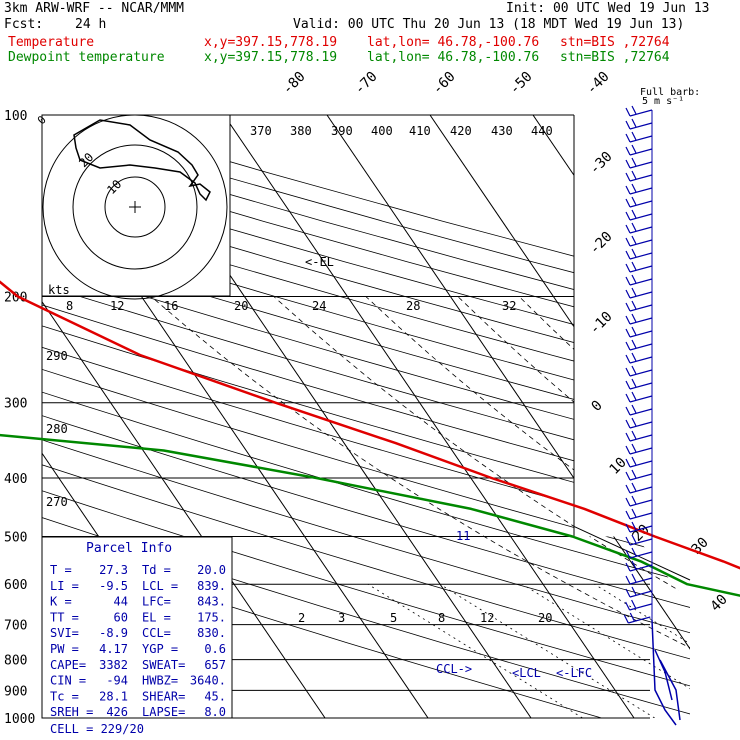  What do you see at coordinates (215, 649) in the screenshot?
I see `parcel-value: 0.6` at bounding box center [215, 649].